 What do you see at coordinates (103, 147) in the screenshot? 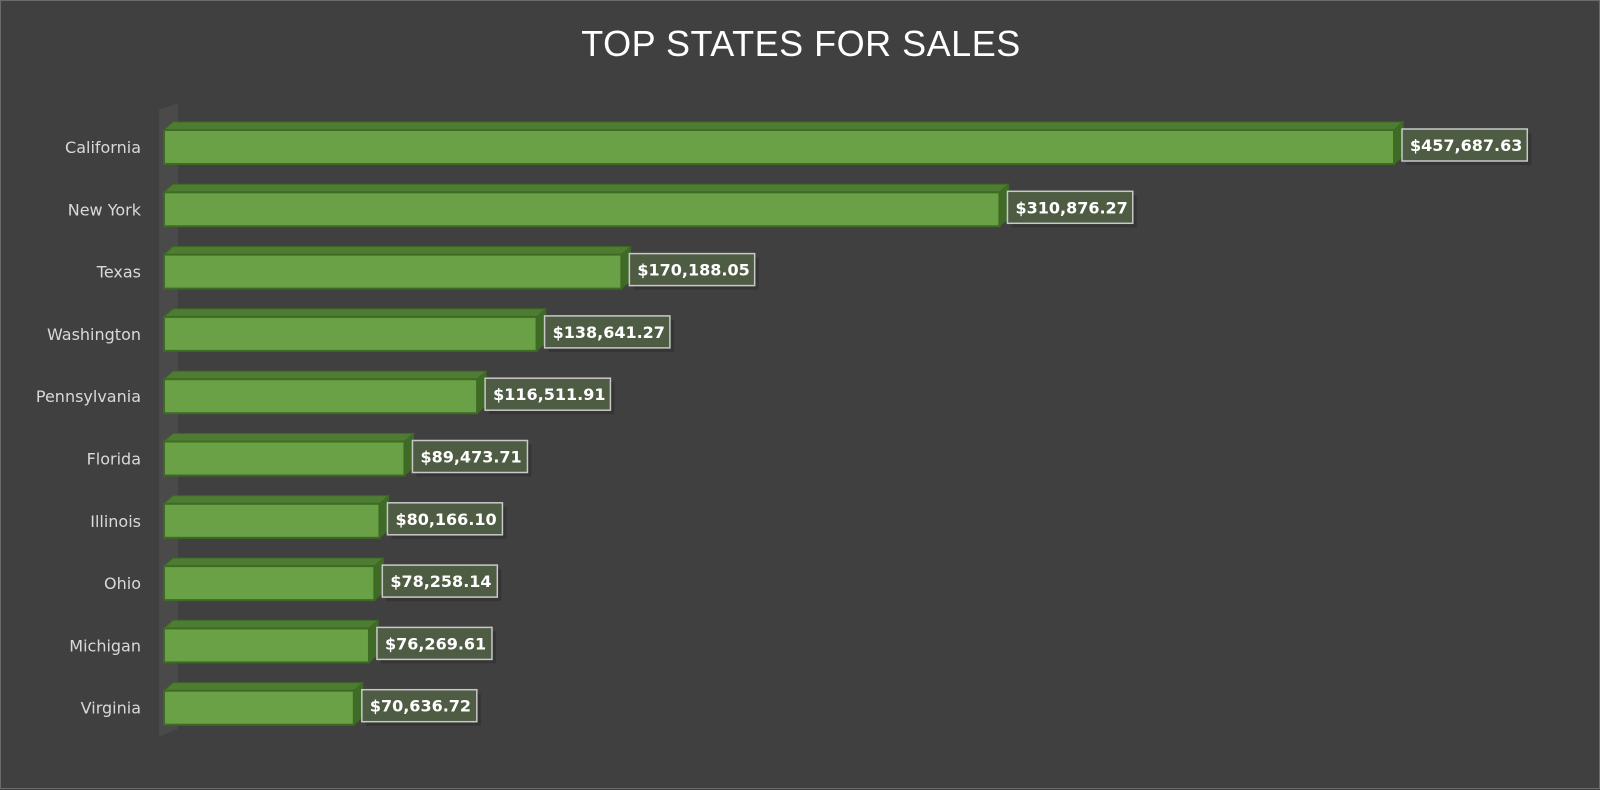
I see `category-label: California` at bounding box center [103, 147].